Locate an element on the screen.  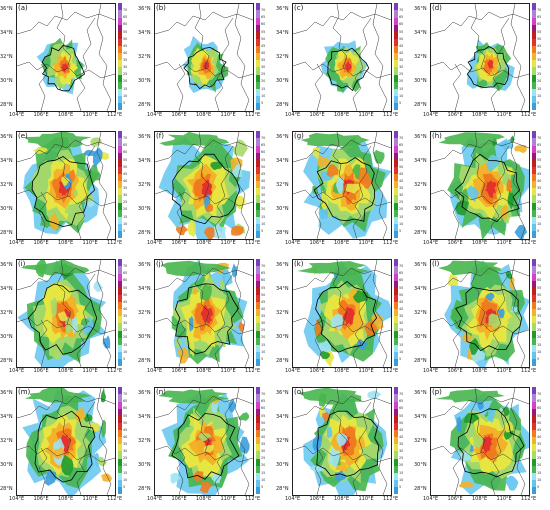
reflectivity-band is located at coordinates (470, 395).